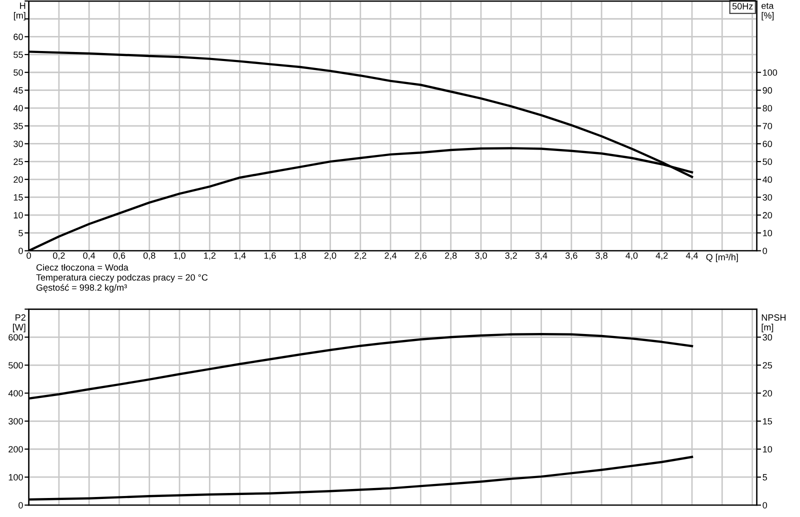  I want to click on y2-tick-label: 100, so click(770, 72).